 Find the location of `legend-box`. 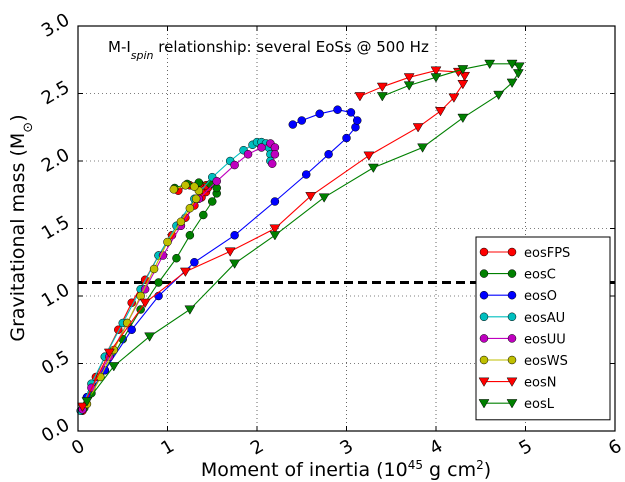

legend-box is located at coordinates (543, 328).